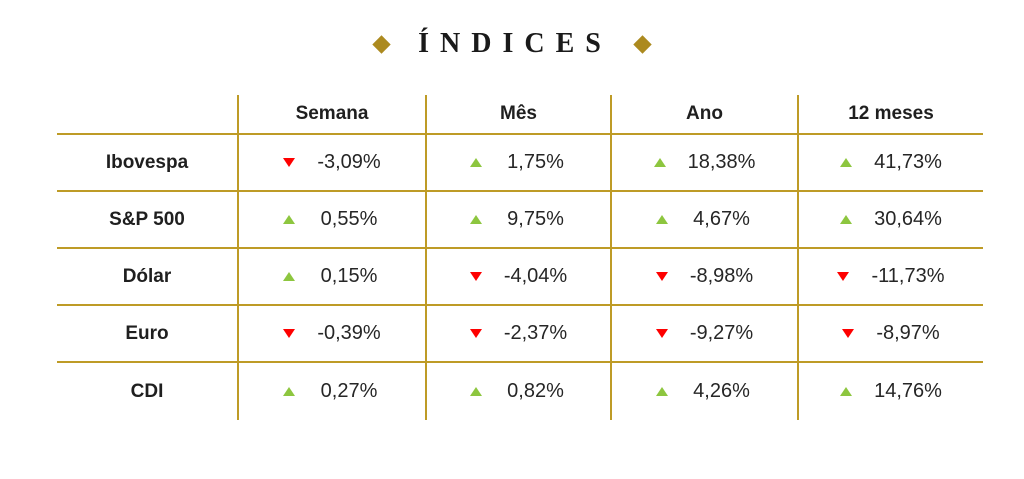 This screenshot has width=1024, height=479. I want to click on table-cell: 0,82%, so click(517, 391).